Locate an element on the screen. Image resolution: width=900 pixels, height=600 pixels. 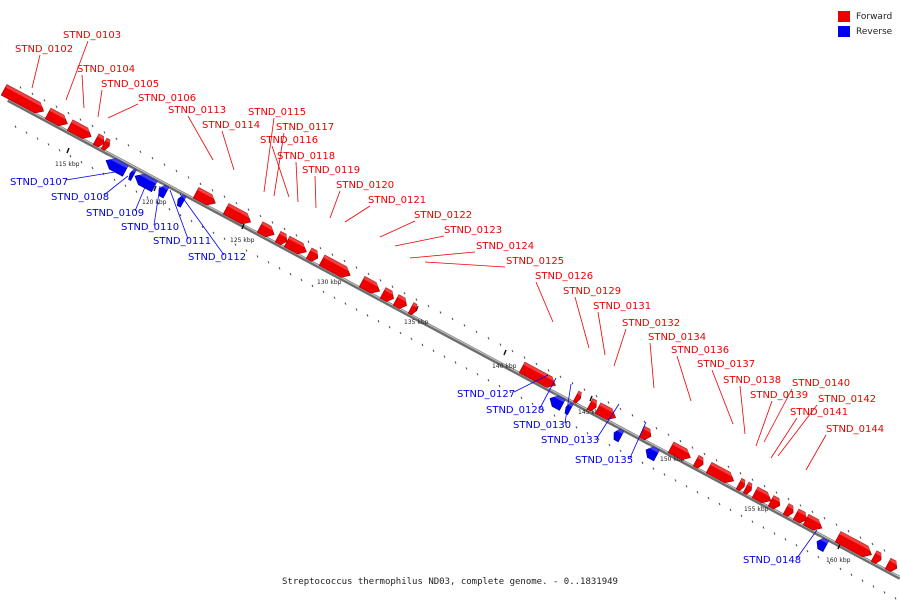
scale-label: 125 kbp is located at coordinates (242, 240).